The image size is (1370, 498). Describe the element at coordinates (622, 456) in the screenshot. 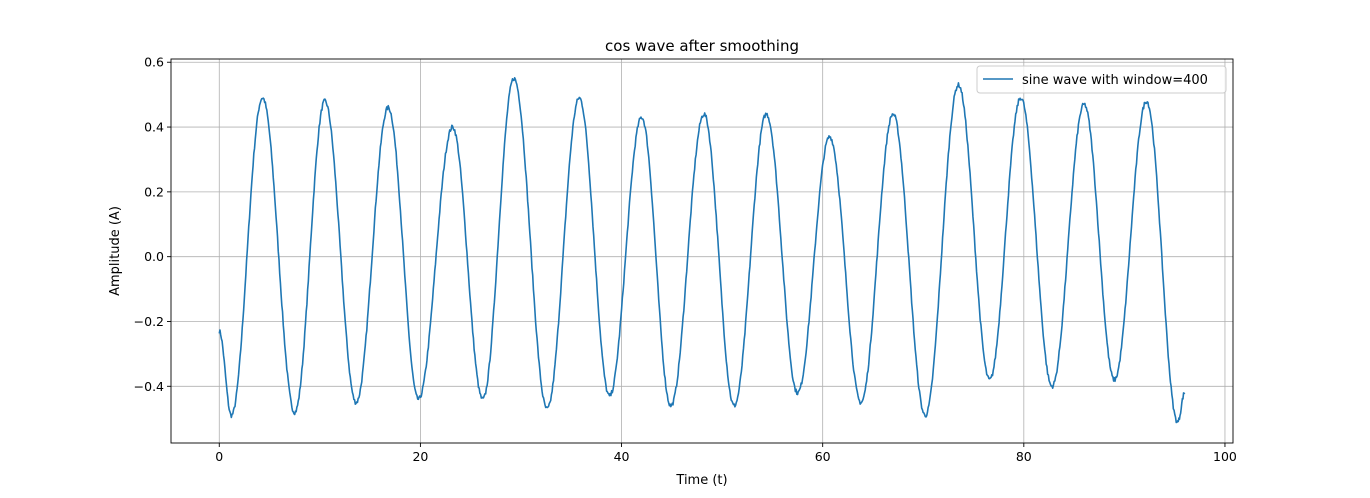

I see `x-tick-label: 40` at that location.